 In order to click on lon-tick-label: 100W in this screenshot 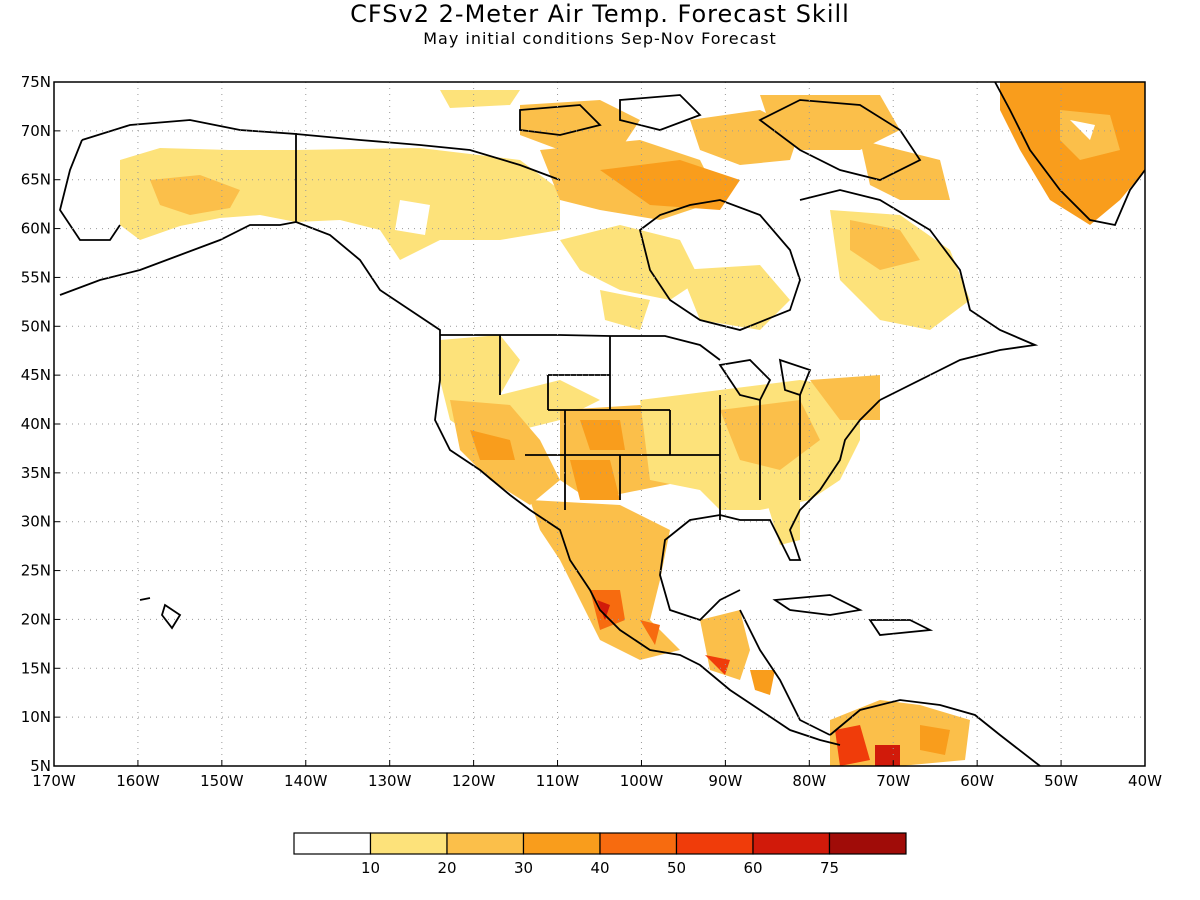, I will do `click(642, 781)`.